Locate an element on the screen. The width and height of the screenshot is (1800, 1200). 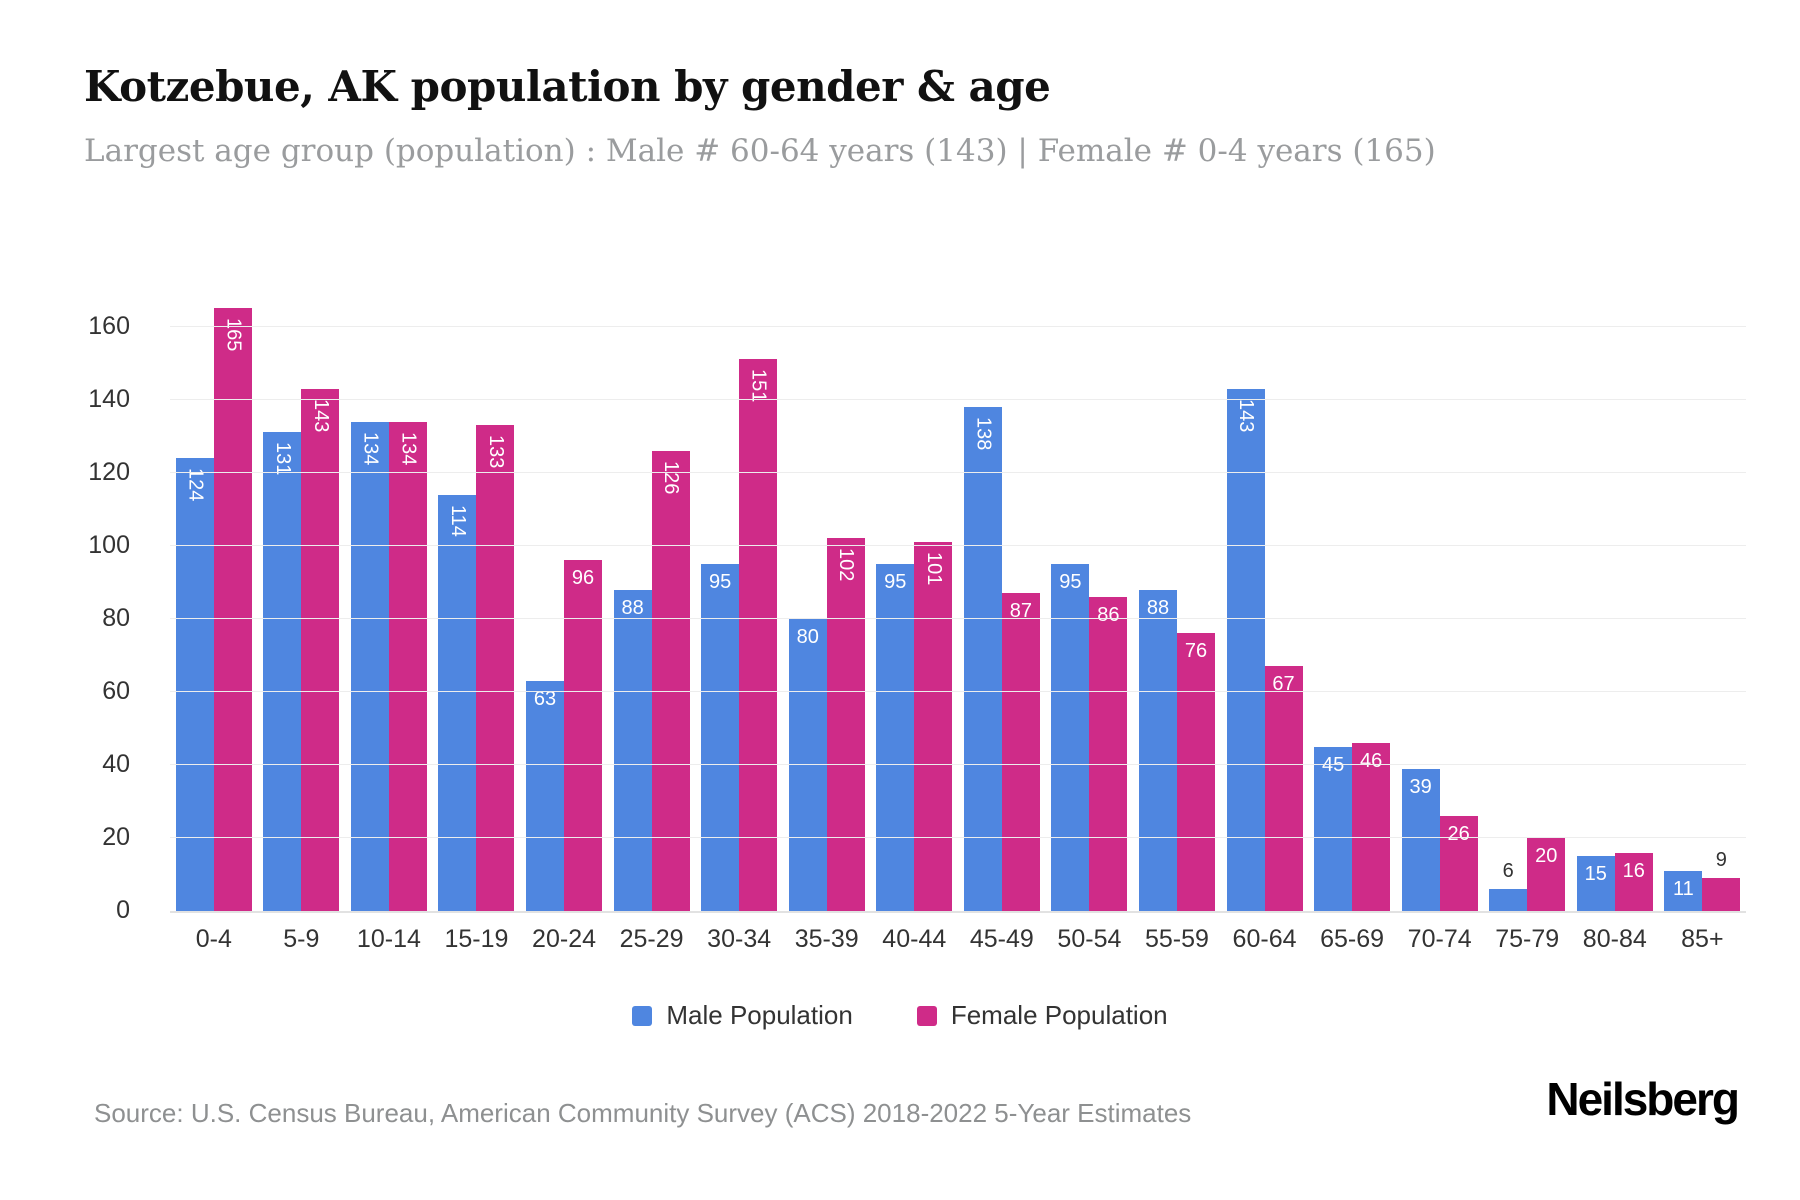
legend-item-female: Female Population is located at coordinates (1042, 1015).